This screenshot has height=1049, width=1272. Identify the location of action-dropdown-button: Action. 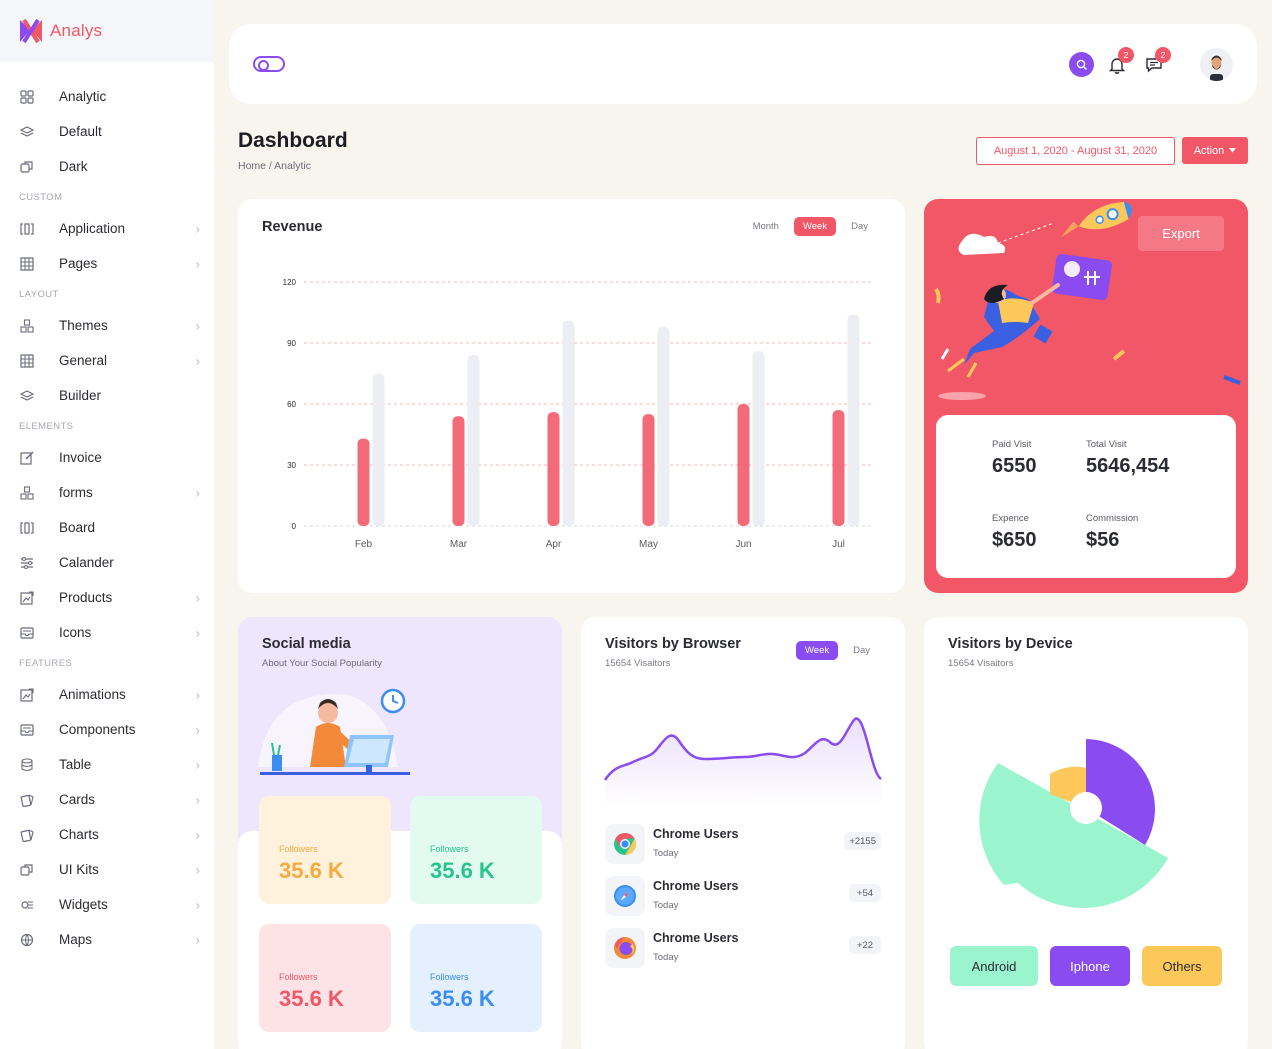
(1215, 150).